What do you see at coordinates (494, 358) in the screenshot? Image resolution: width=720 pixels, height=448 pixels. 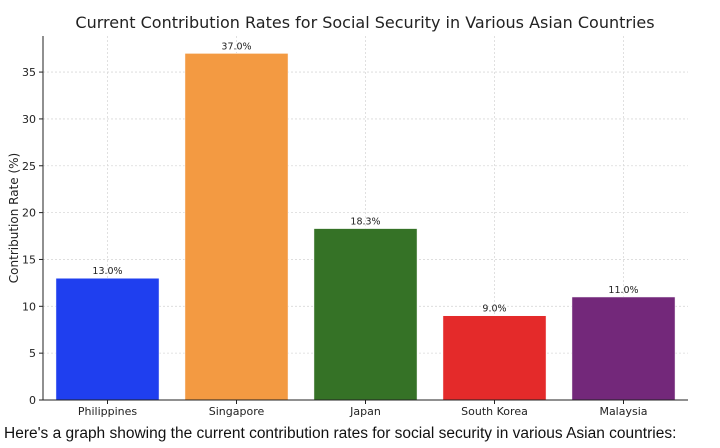 I see `bar-south-korea` at bounding box center [494, 358].